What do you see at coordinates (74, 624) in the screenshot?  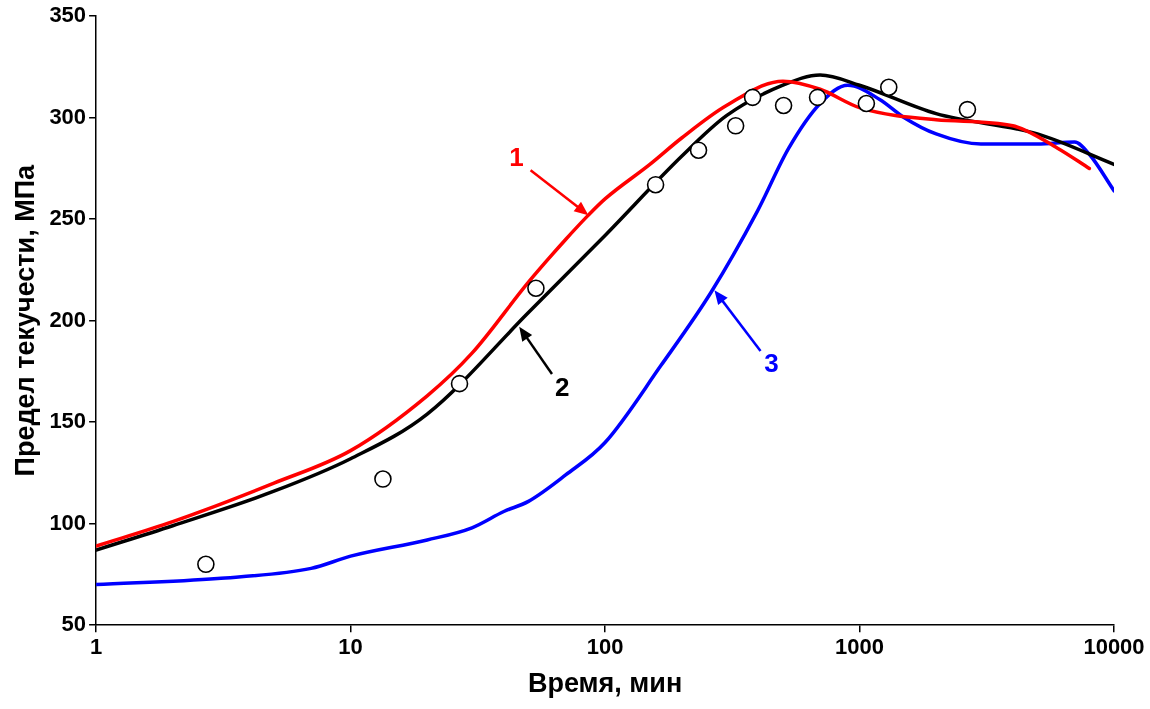 I see `y-tick-label: 50` at bounding box center [74, 624].